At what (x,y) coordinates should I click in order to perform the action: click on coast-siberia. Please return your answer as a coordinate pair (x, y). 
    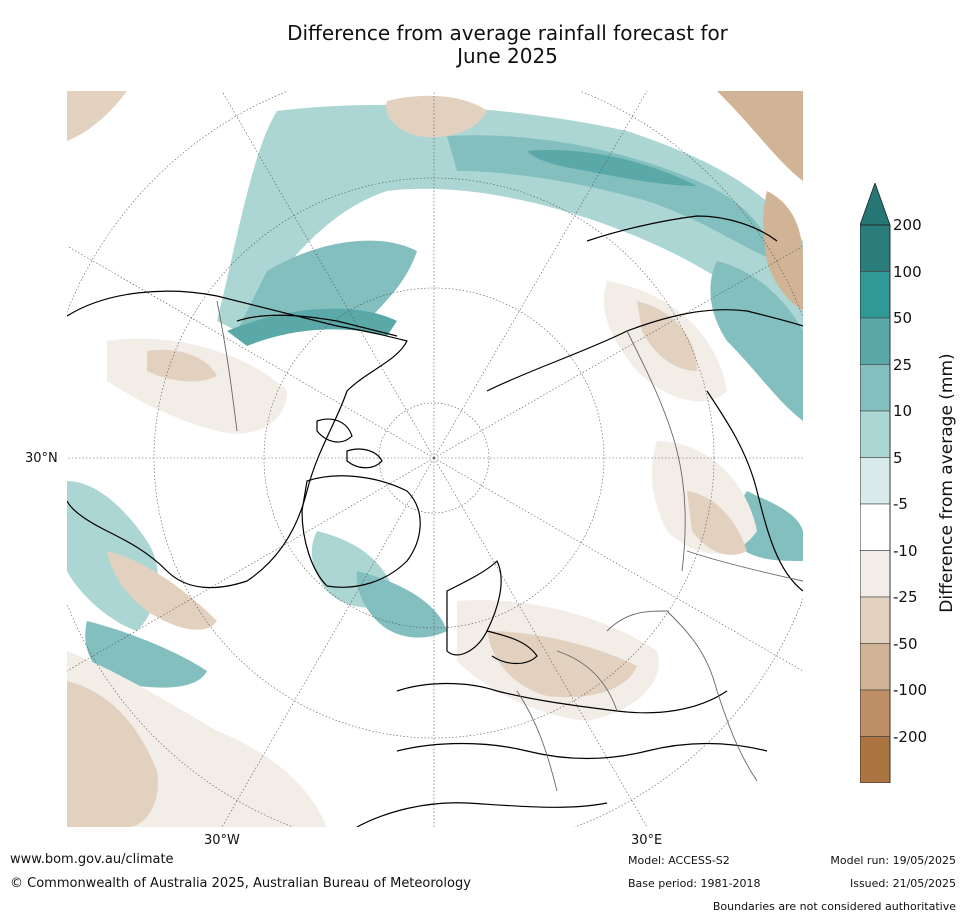
    Looking at the image, I should click on (644, 350).